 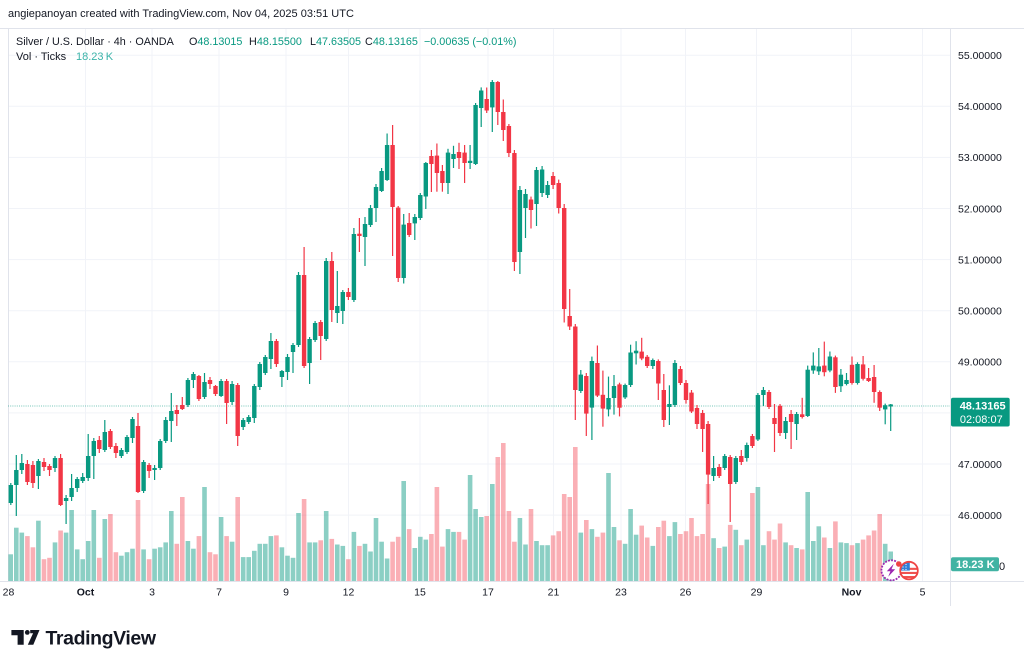 I want to click on svg-text: 21, so click(x=554, y=593).